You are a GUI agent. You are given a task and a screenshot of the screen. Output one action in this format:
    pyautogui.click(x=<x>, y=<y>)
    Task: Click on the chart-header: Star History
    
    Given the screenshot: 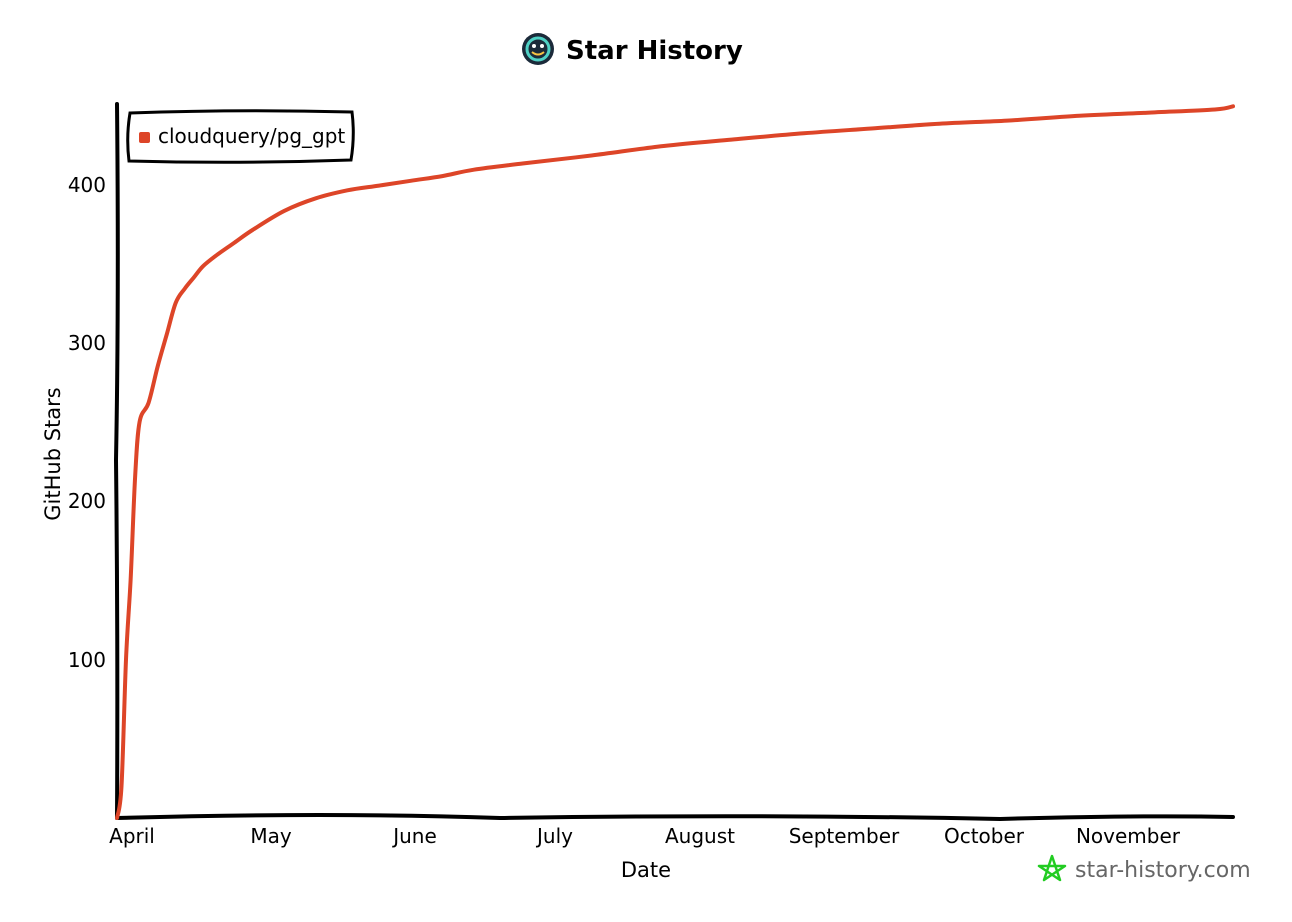 What is the action you would take?
    pyautogui.click(x=632, y=49)
    